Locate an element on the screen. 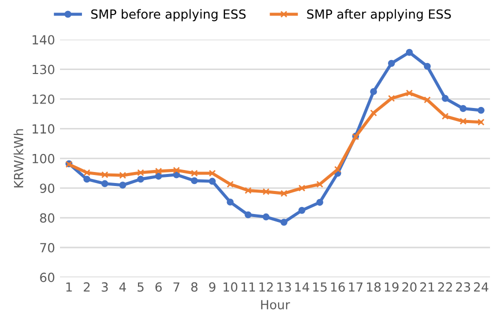 The width and height of the screenshot is (500, 330). y-tick-label: 130 is located at coordinates (43, 69).